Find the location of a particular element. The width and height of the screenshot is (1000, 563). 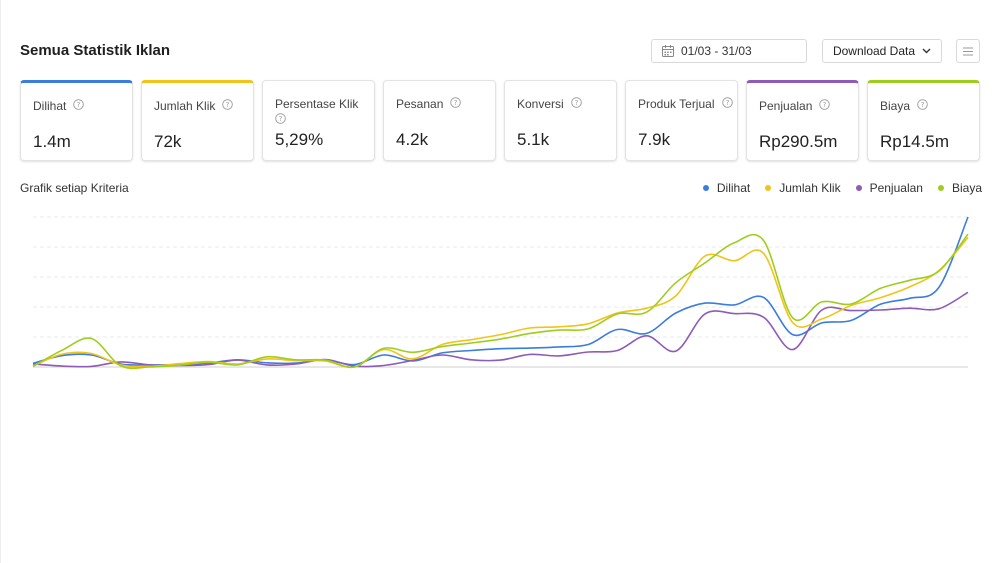

chart-legend: Dilihat Jumlah Klik Penjualan Biaya is located at coordinates (835, 188).